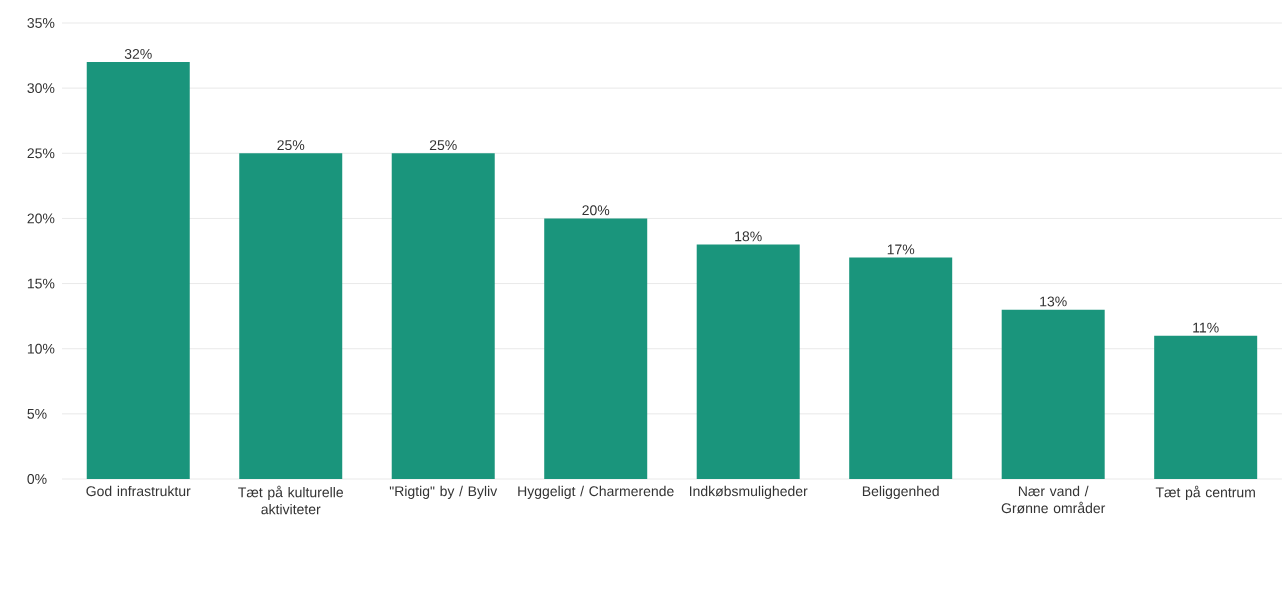 The height and width of the screenshot is (598, 1284). I want to click on x-tick-label: God infrastruktur, so click(138, 491).